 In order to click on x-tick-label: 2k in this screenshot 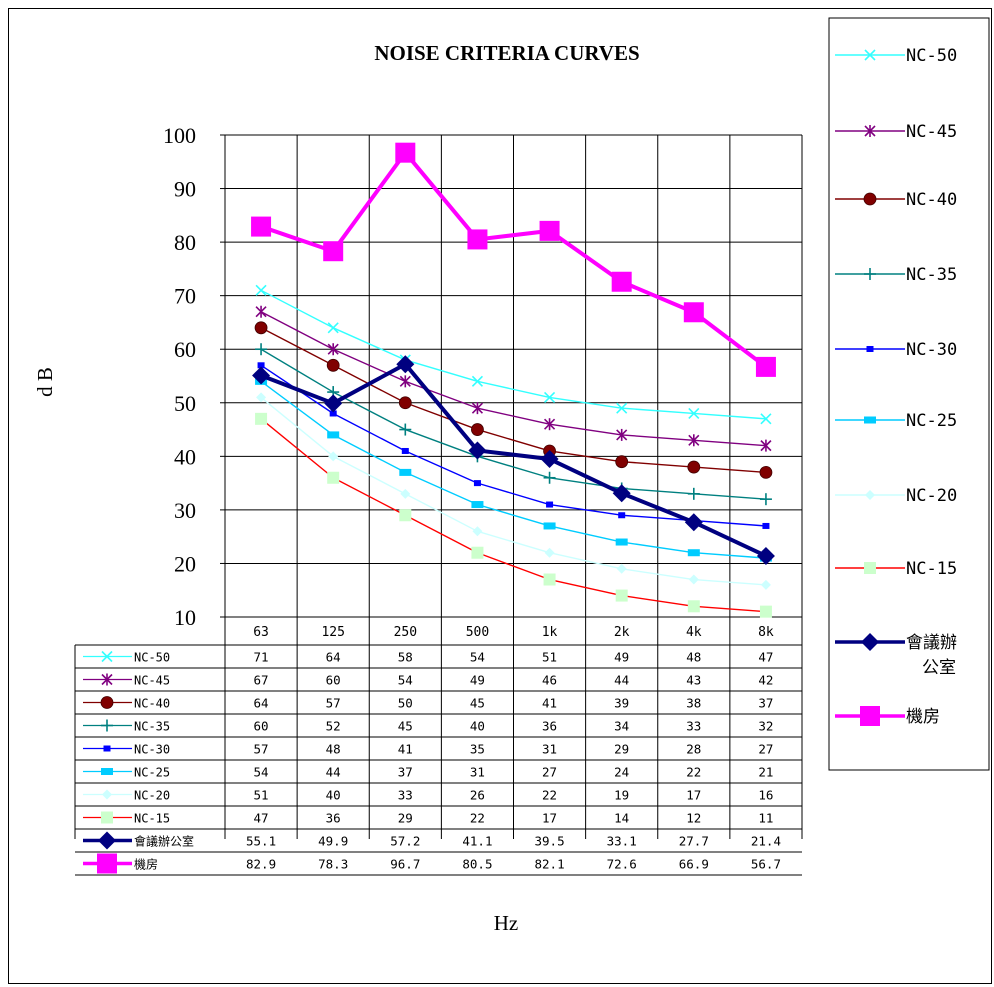, I will do `click(622, 632)`.